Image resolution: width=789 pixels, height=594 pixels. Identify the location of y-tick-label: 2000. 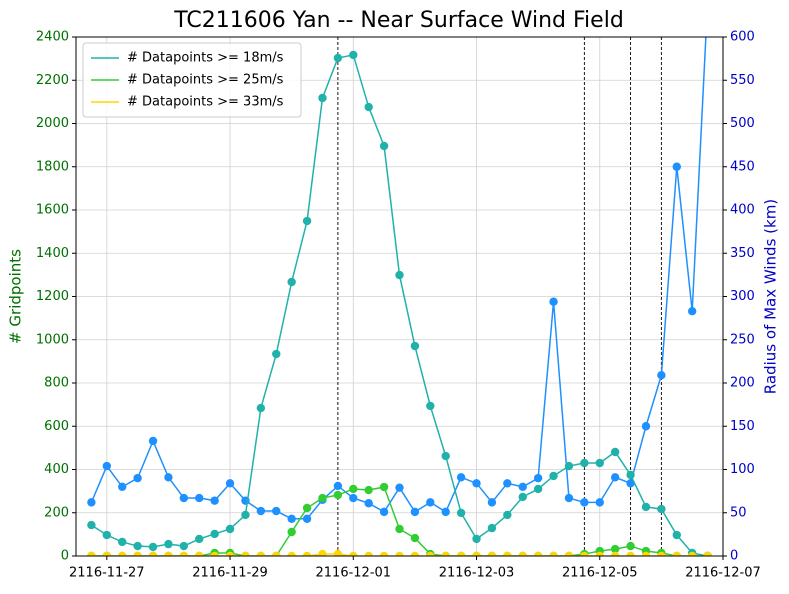
(52, 123).